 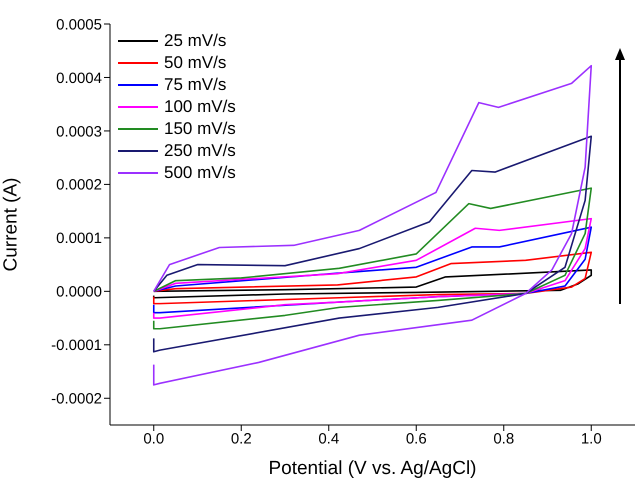 I want to click on legend-label: 250 mV/s, so click(x=200, y=151).